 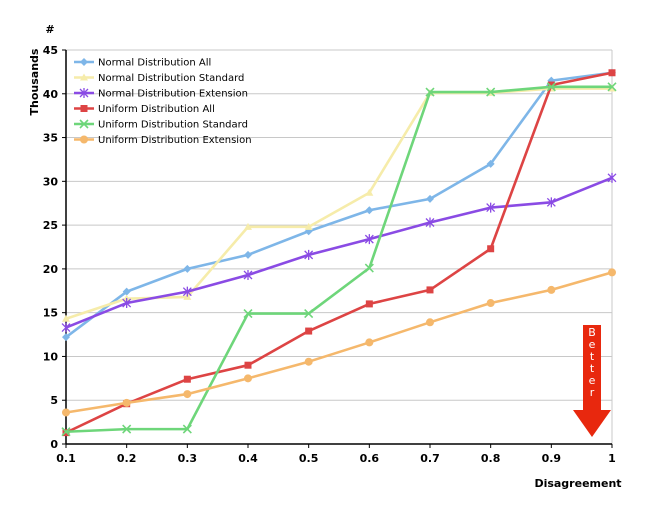 What do you see at coordinates (156, 109) in the screenshot?
I see `legend-label: Uniform Distribution All` at bounding box center [156, 109].